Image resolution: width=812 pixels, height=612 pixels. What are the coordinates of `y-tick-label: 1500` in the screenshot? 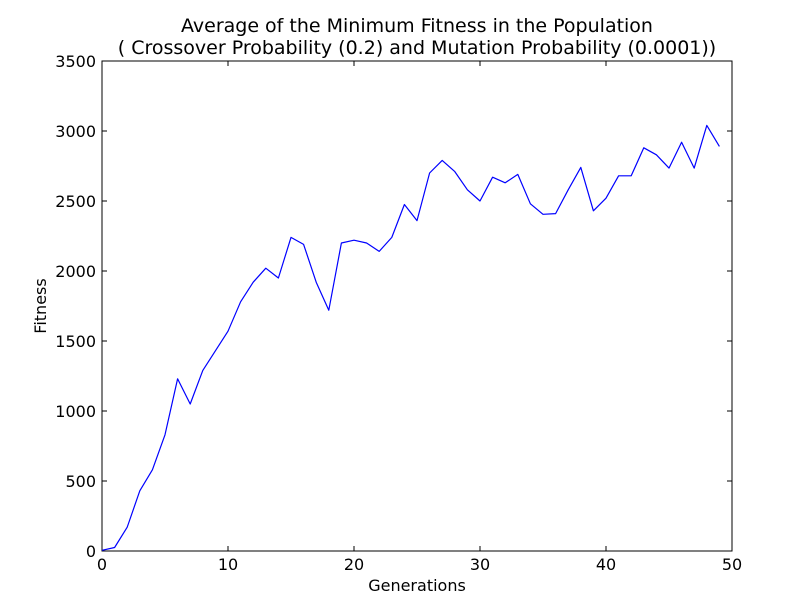 It's located at (75, 341).